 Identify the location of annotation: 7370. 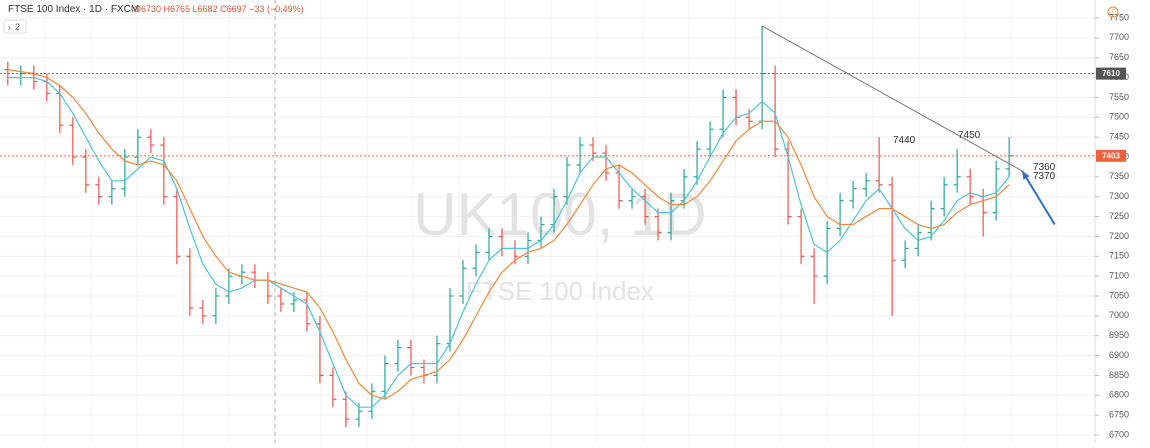
(1044, 176).